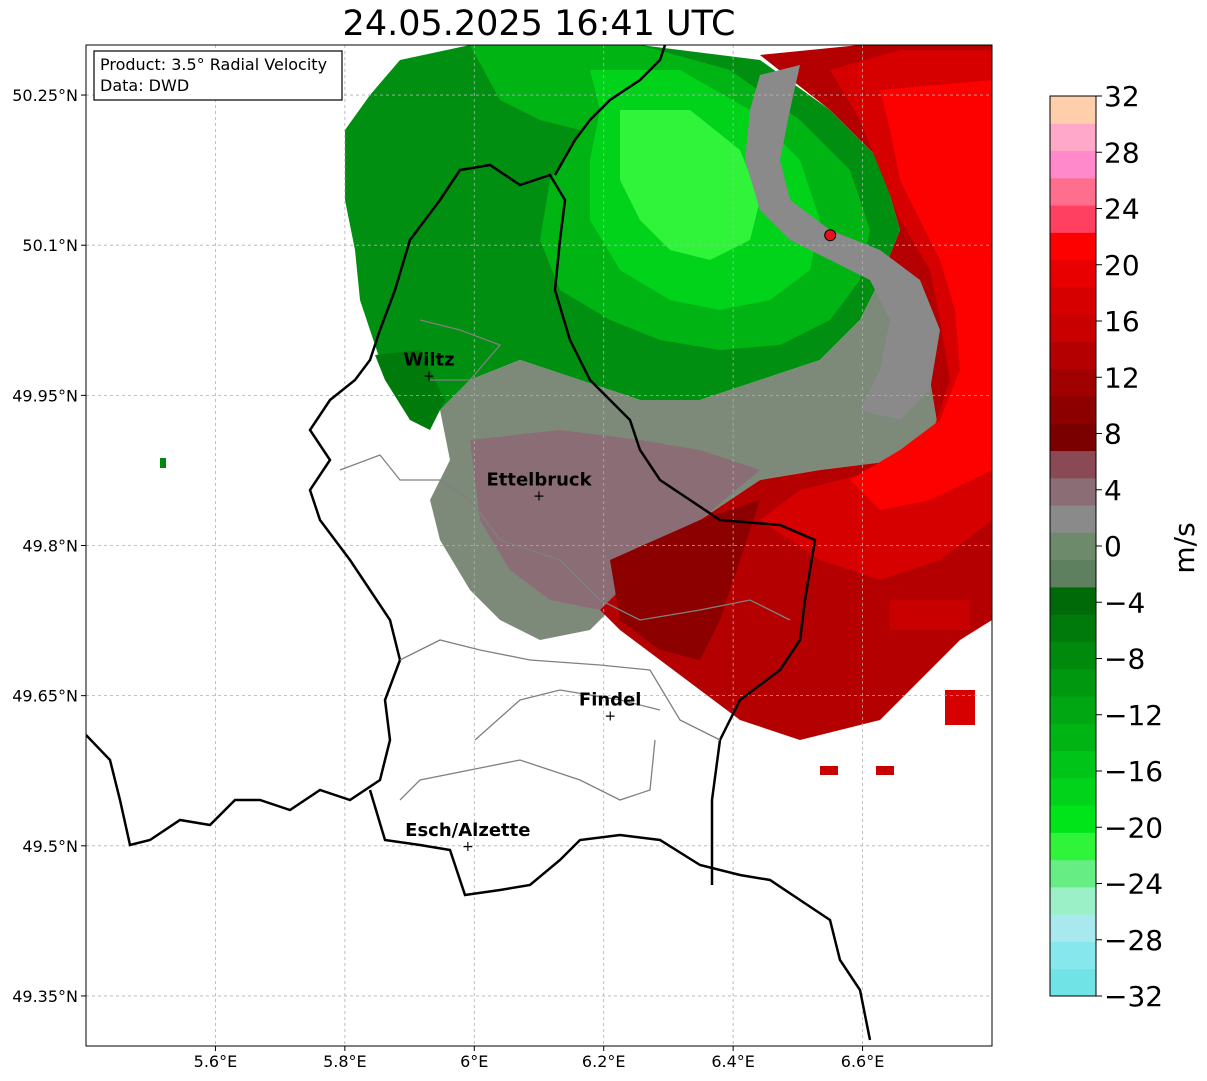 This screenshot has width=1207, height=1081. Describe the element at coordinates (428, 359) in the screenshot. I see `city-label: Wiltz` at that location.